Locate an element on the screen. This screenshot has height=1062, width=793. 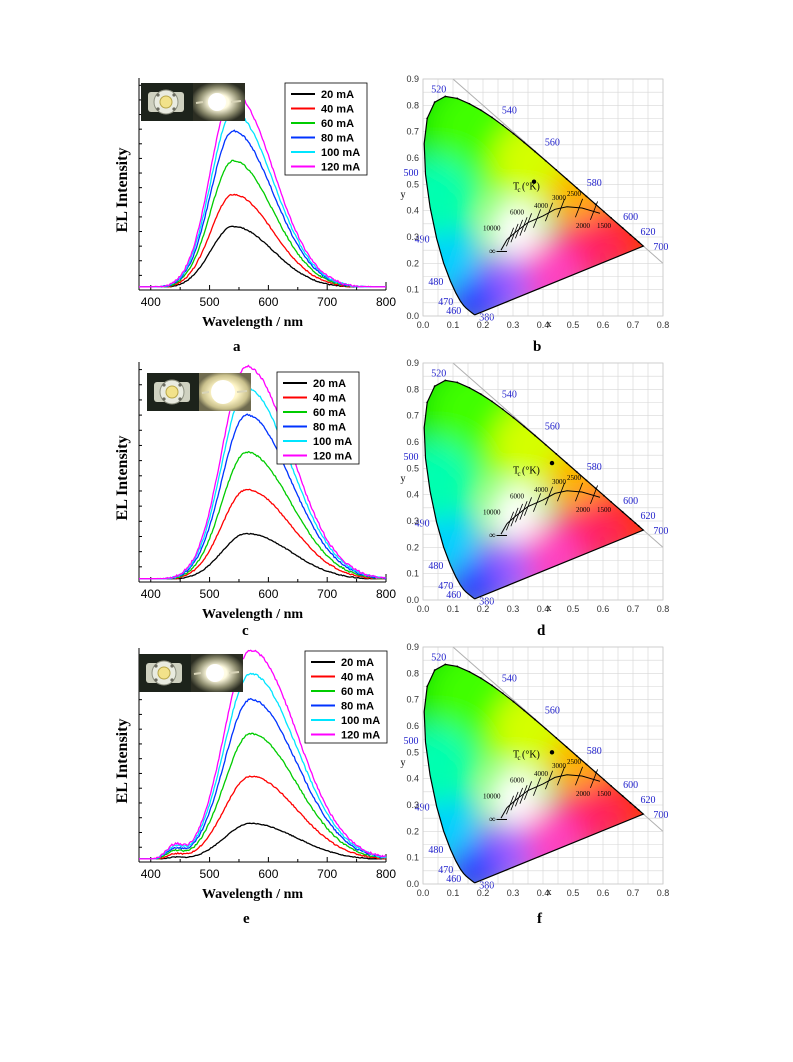
panel-letter-b: b is located at coordinates (537, 347).